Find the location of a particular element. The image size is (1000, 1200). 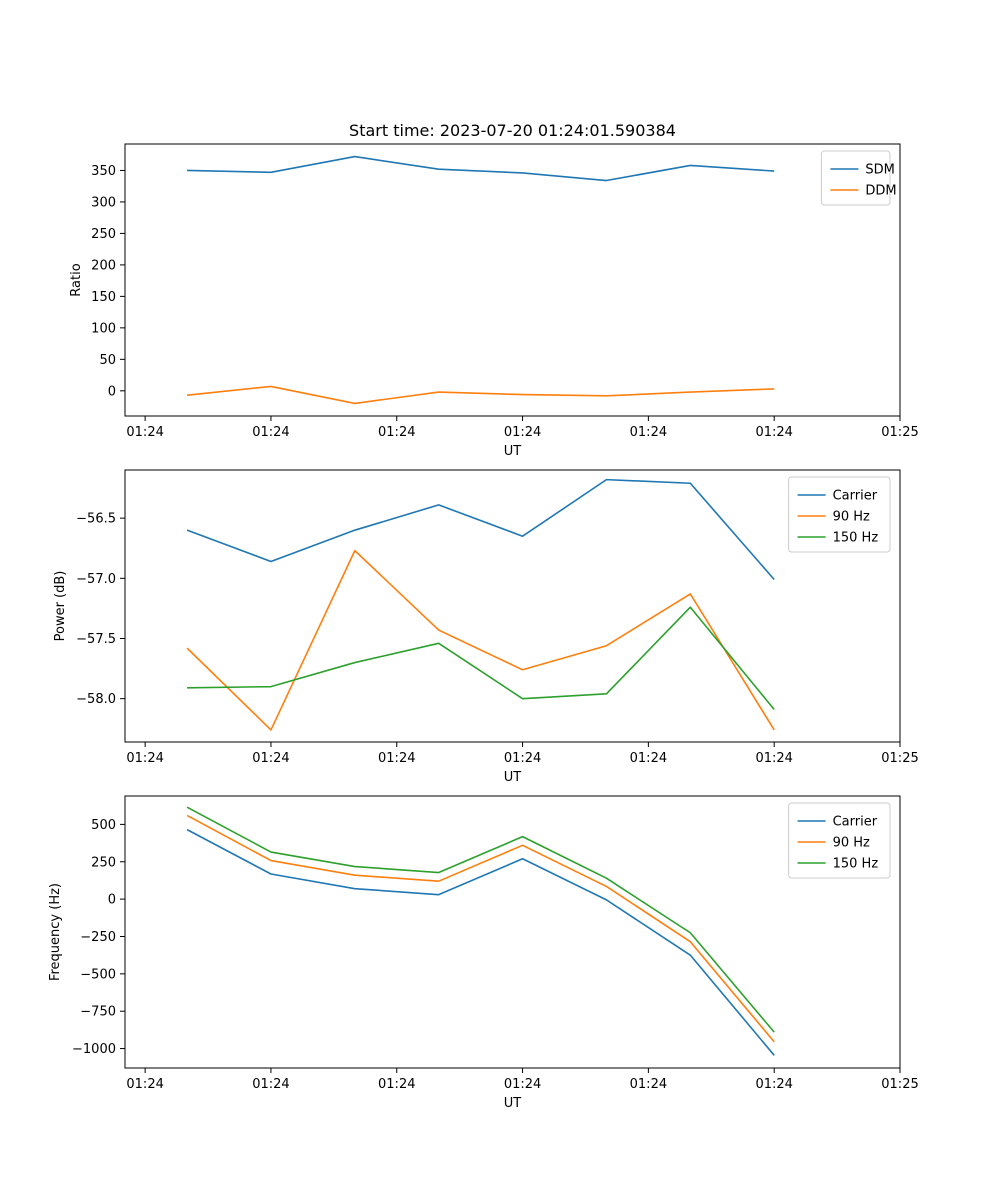

y-tick-label: −57.0 is located at coordinates (96, 579).